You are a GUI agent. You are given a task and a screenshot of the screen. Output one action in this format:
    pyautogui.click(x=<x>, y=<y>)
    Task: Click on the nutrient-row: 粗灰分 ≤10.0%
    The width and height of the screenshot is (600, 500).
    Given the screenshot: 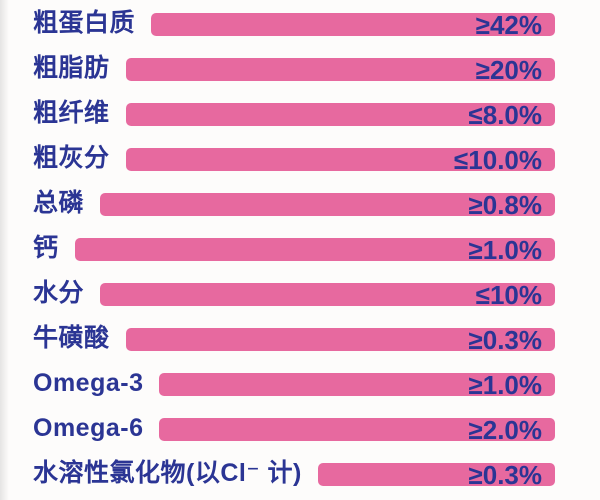 What is the action you would take?
    pyautogui.click(x=300, y=159)
    